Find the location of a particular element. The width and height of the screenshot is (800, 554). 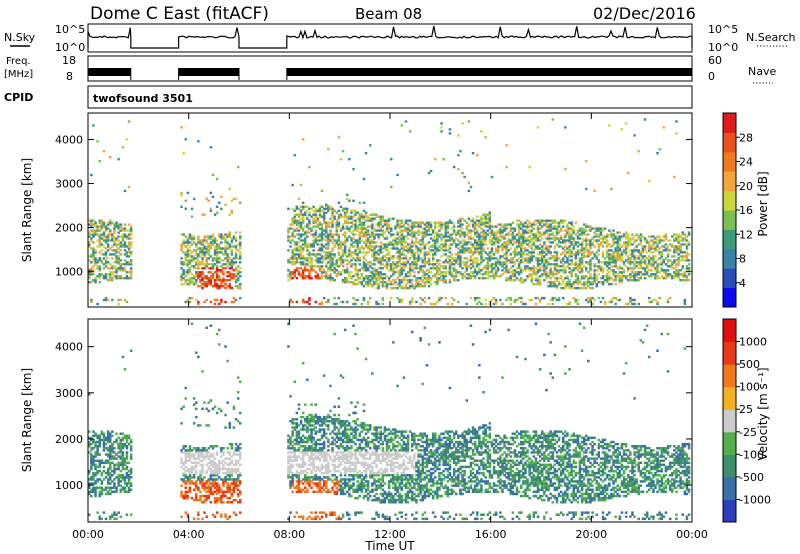

cpid-row: CPID twofsound 3501 is located at coordinates (348, 97).